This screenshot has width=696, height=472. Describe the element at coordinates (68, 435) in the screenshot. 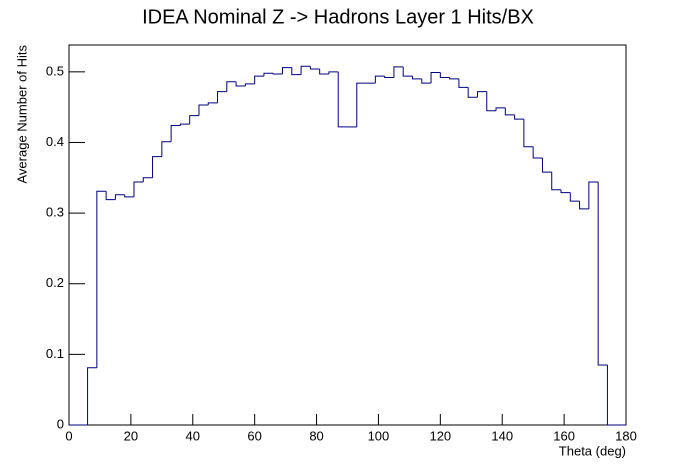

I see `x-tick-label: 0` at that location.